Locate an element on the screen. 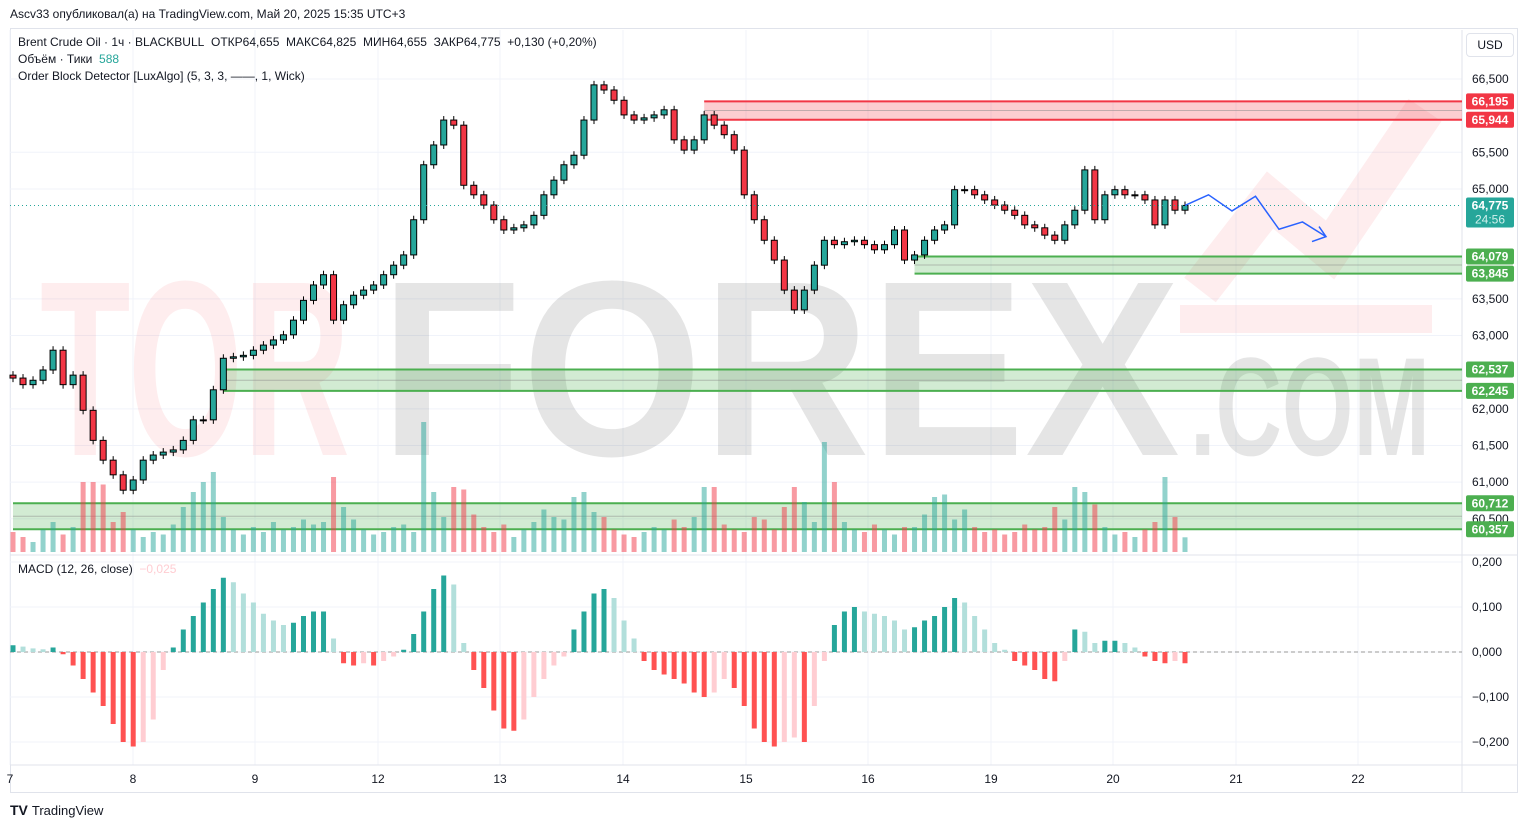  brand-label: TradingView is located at coordinates (67, 810).